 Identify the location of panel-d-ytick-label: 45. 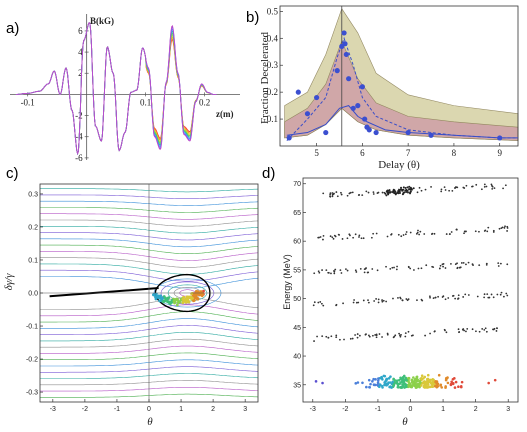
(297, 328).